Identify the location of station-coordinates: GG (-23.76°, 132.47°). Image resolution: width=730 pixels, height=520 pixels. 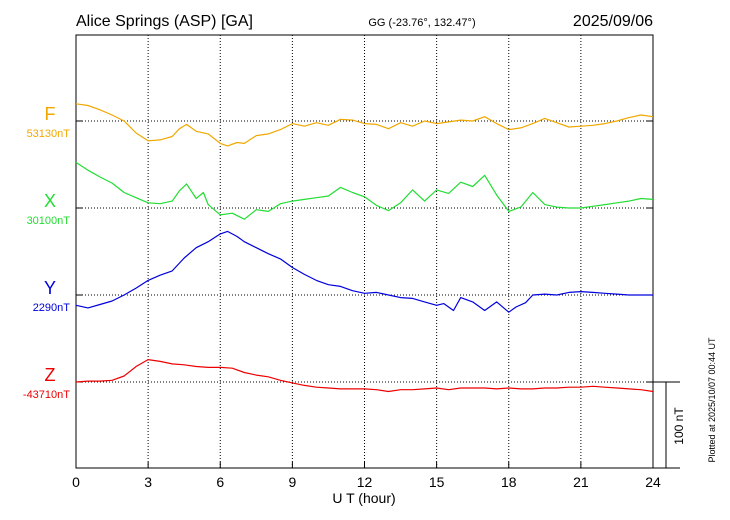
(421, 23).